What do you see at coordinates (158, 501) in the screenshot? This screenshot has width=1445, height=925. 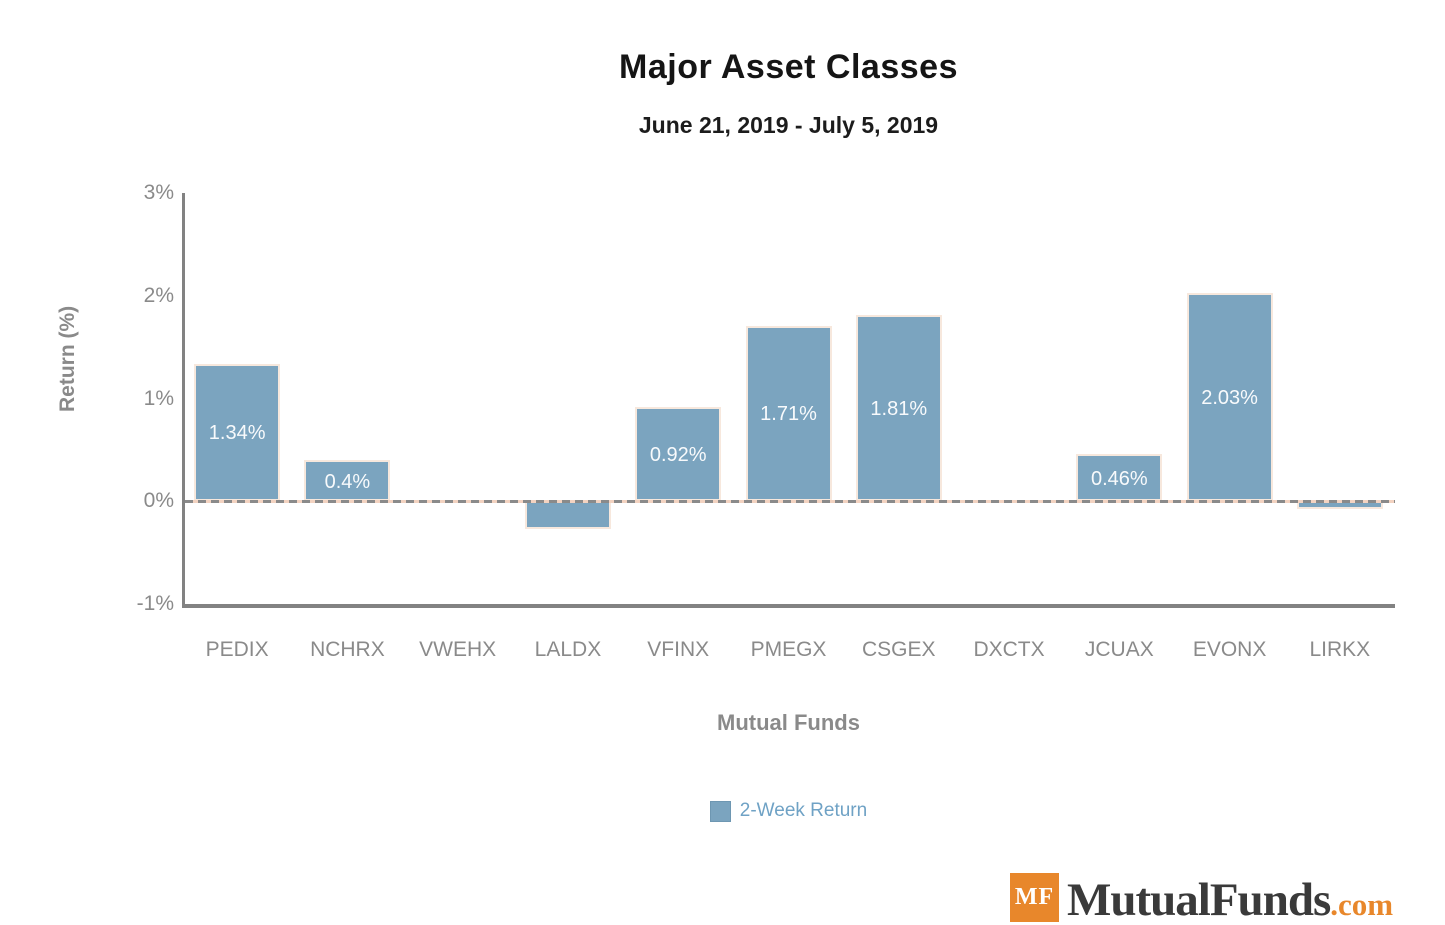 I see `y-tick-label: 0%` at bounding box center [158, 501].